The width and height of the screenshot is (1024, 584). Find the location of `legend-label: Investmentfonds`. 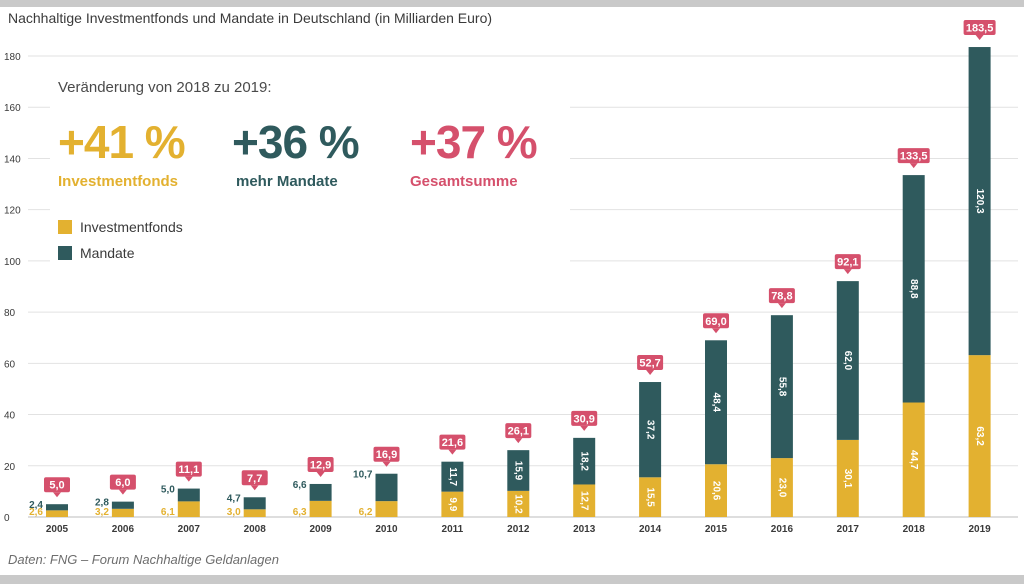

legend-label: Investmentfonds is located at coordinates (131, 227).